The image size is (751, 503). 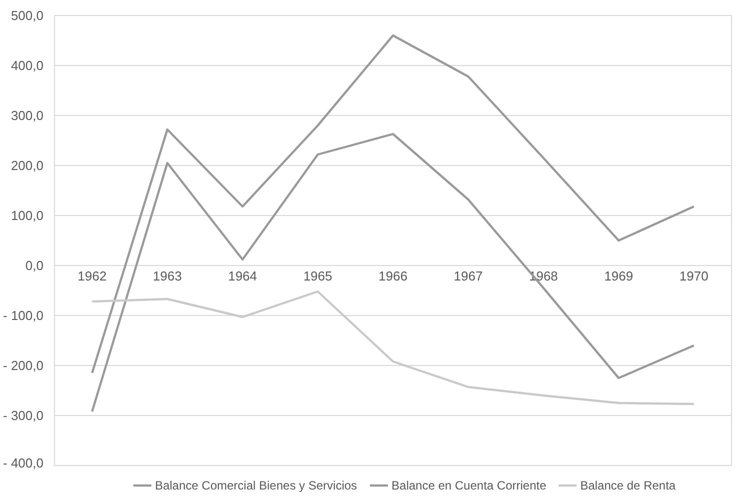 I want to click on legend-label: Balance Comercial Bienes y Servicios, so click(x=256, y=485).